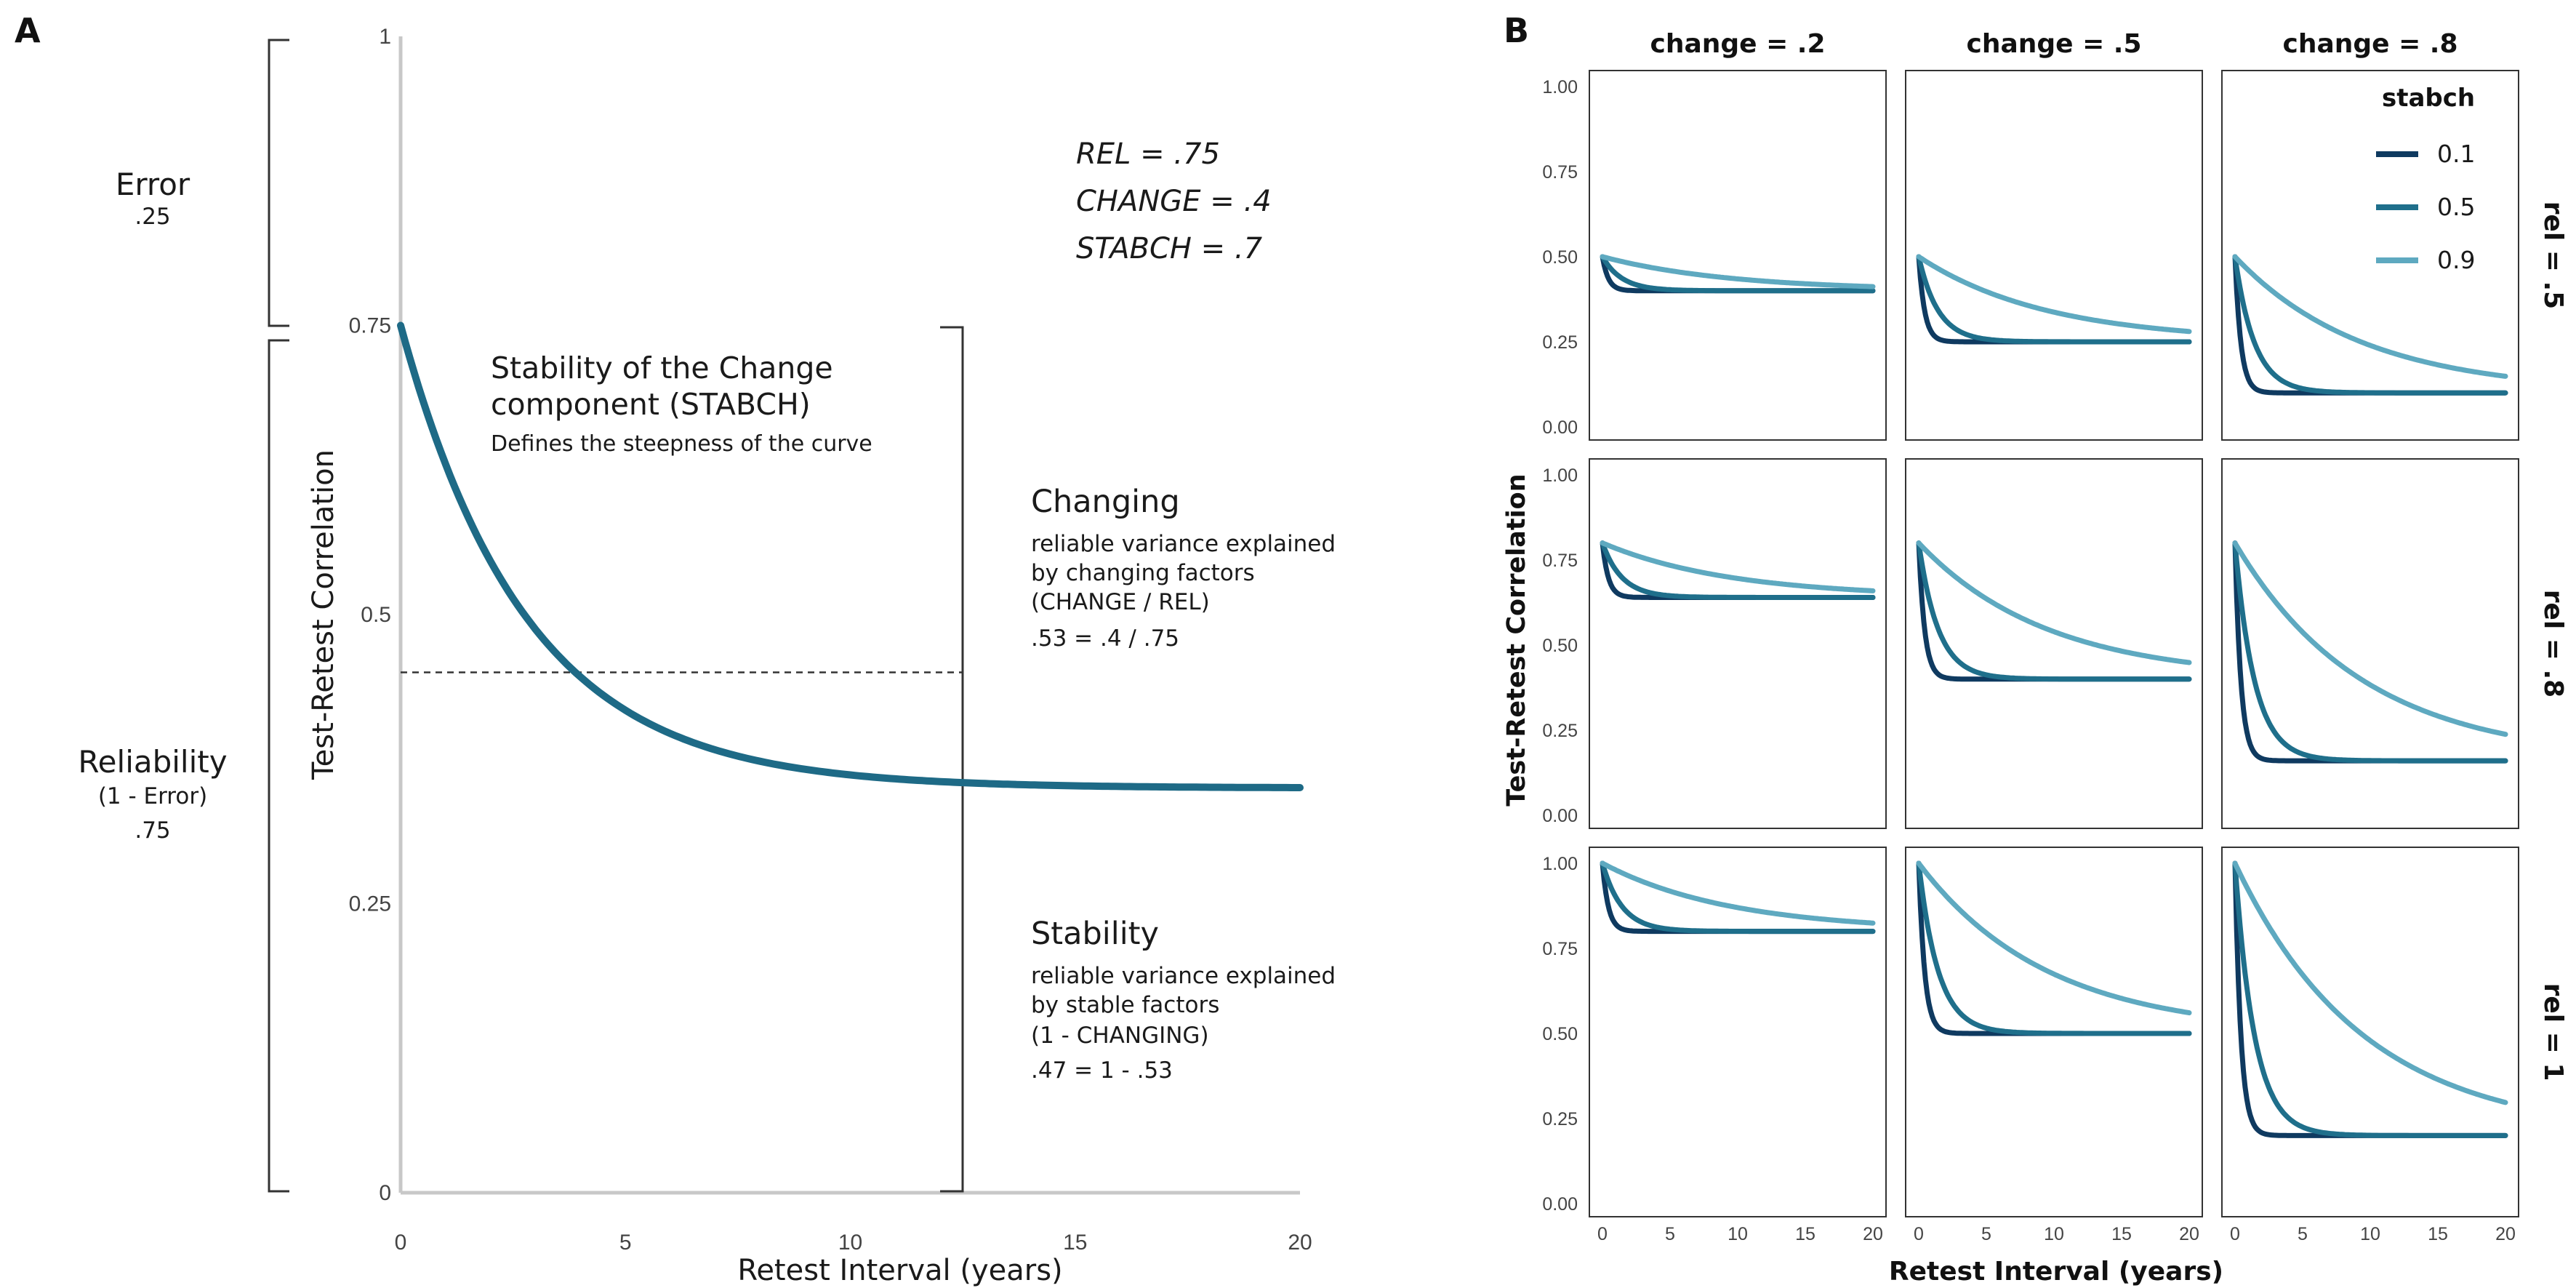 Image resolution: width=2576 pixels, height=1288 pixels. I want to click on stability-line3: (1 - CHANGING), so click(1120, 1036).